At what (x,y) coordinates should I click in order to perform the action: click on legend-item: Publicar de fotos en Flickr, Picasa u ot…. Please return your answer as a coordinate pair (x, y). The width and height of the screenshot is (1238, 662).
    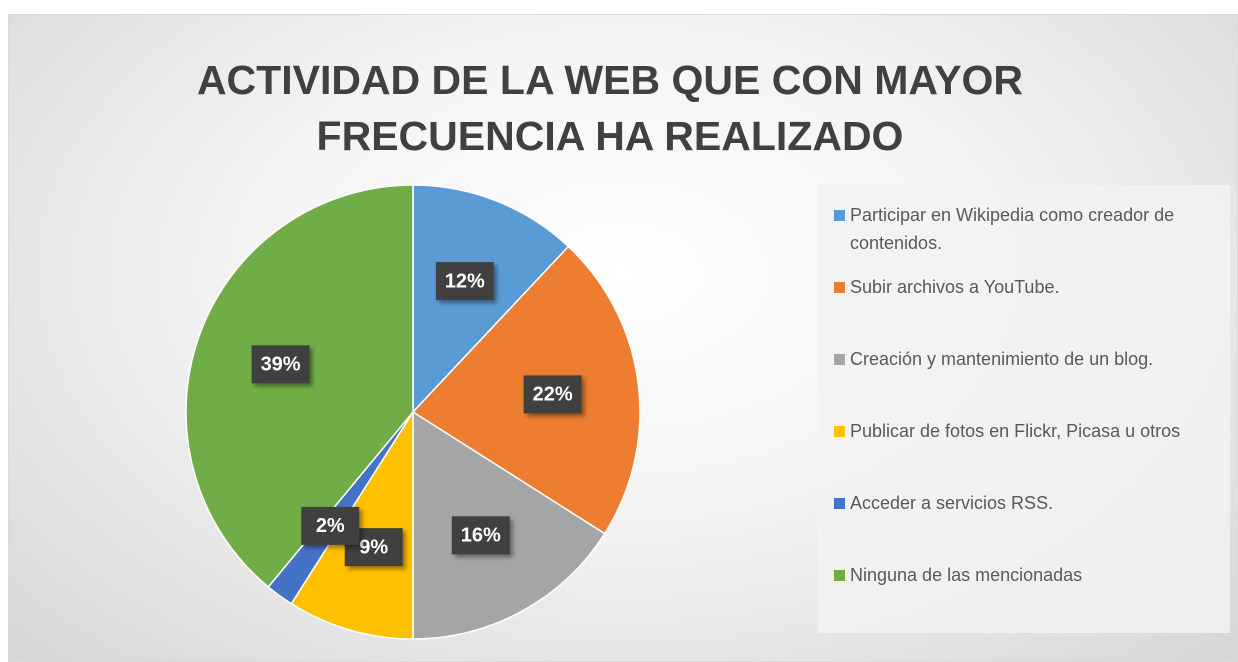
    Looking at the image, I should click on (1029, 431).